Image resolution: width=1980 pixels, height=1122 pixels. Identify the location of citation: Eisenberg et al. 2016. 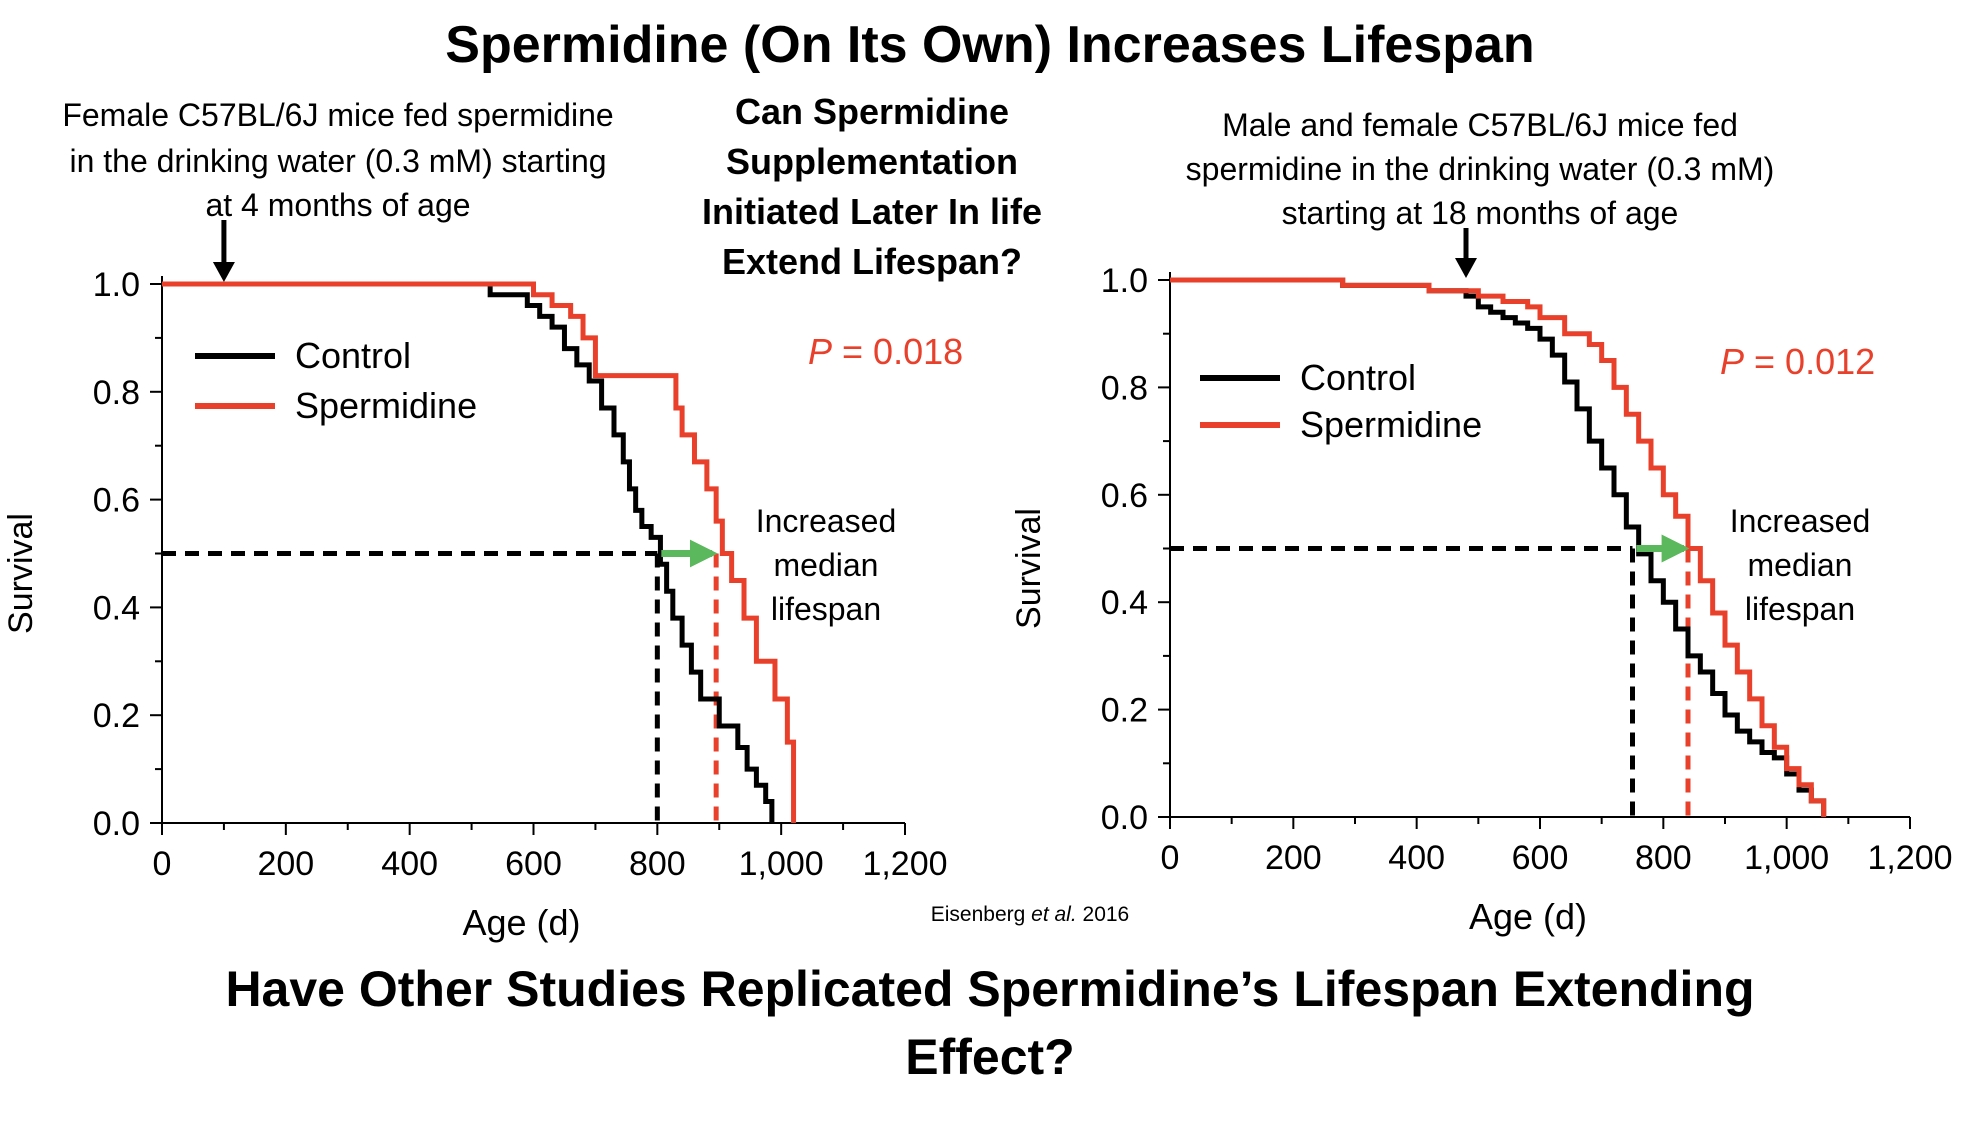
(1030, 914).